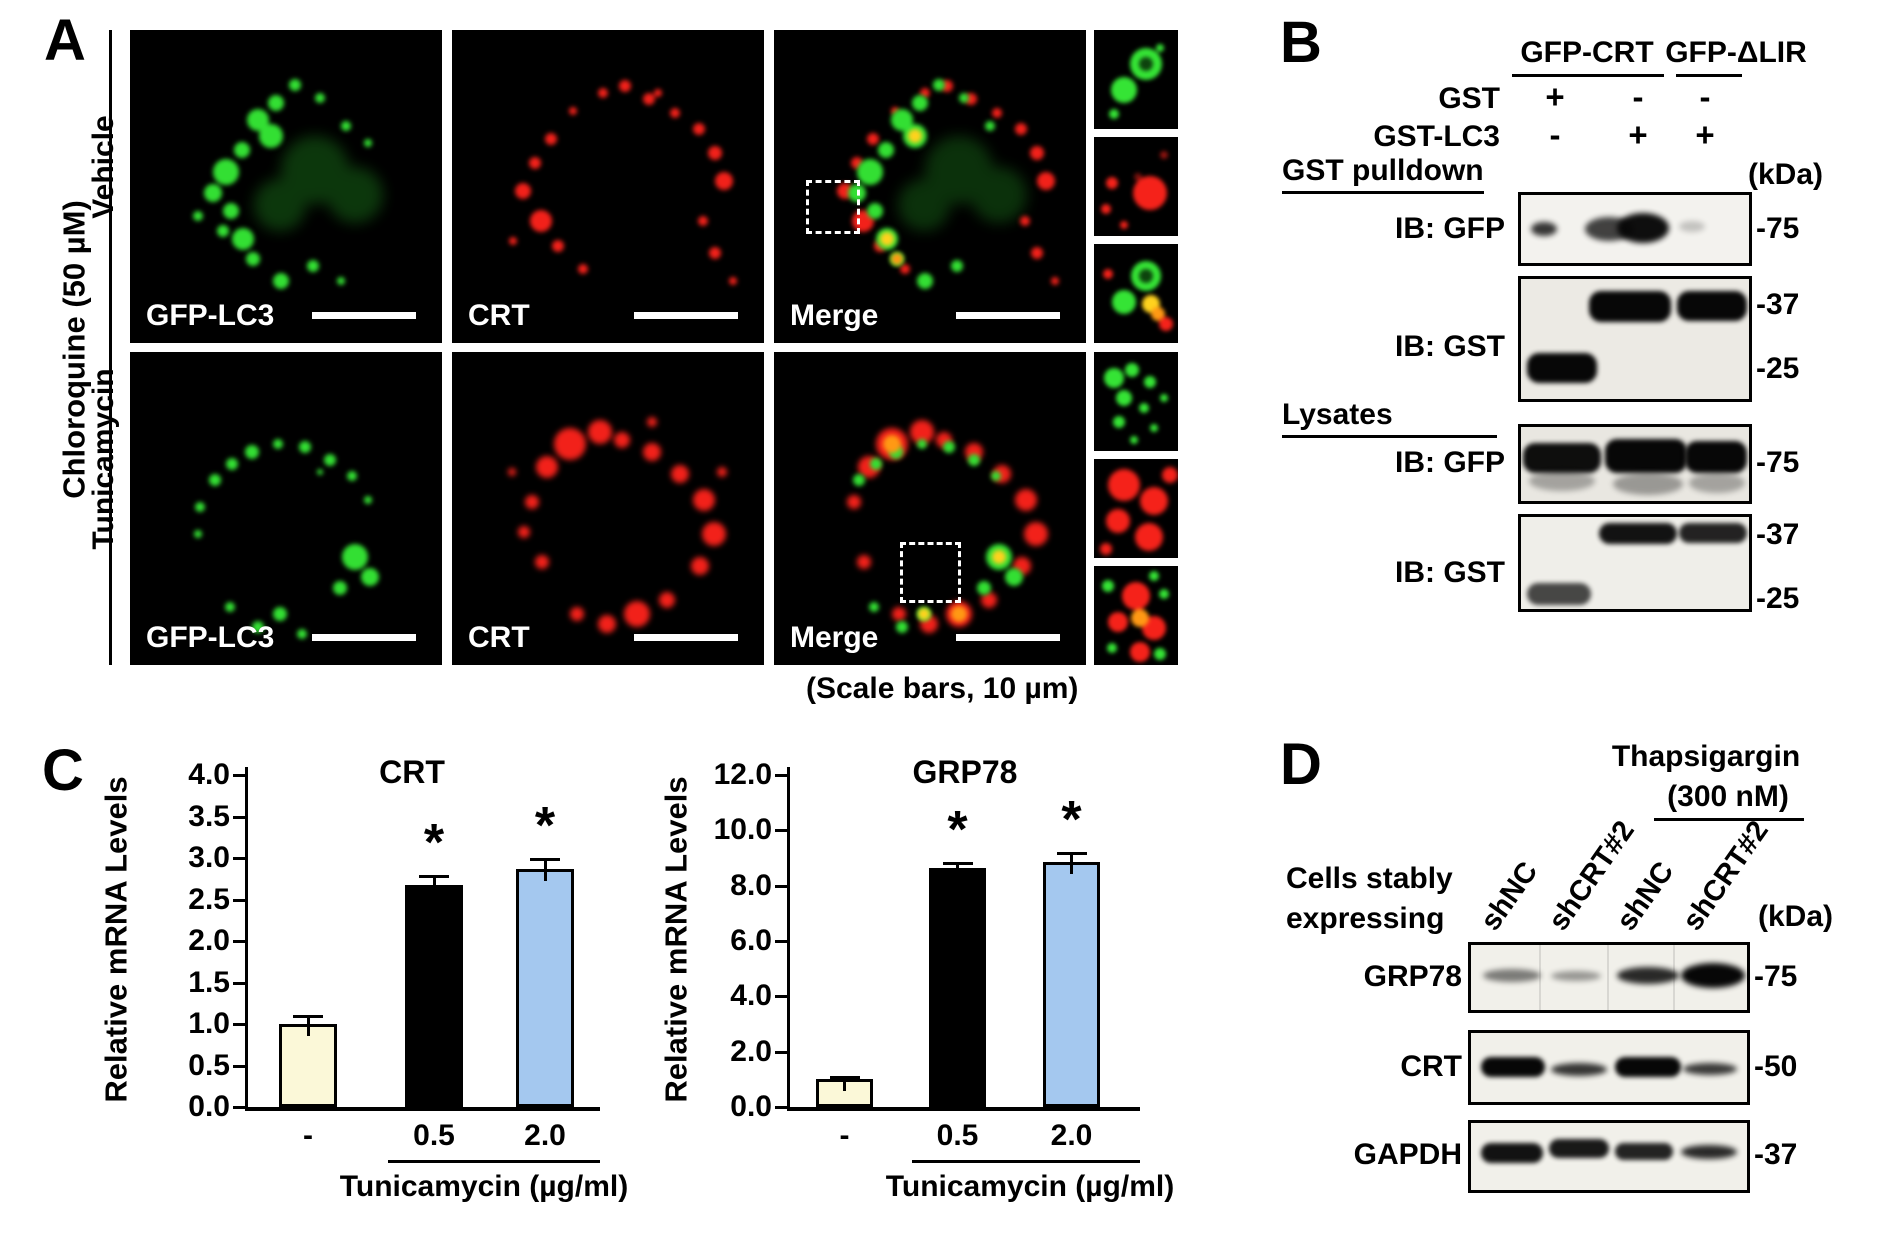 Image resolution: width=1880 pixels, height=1237 pixels. I want to click on inset-tunicamycin-merge-zoom, so click(1136, 615).